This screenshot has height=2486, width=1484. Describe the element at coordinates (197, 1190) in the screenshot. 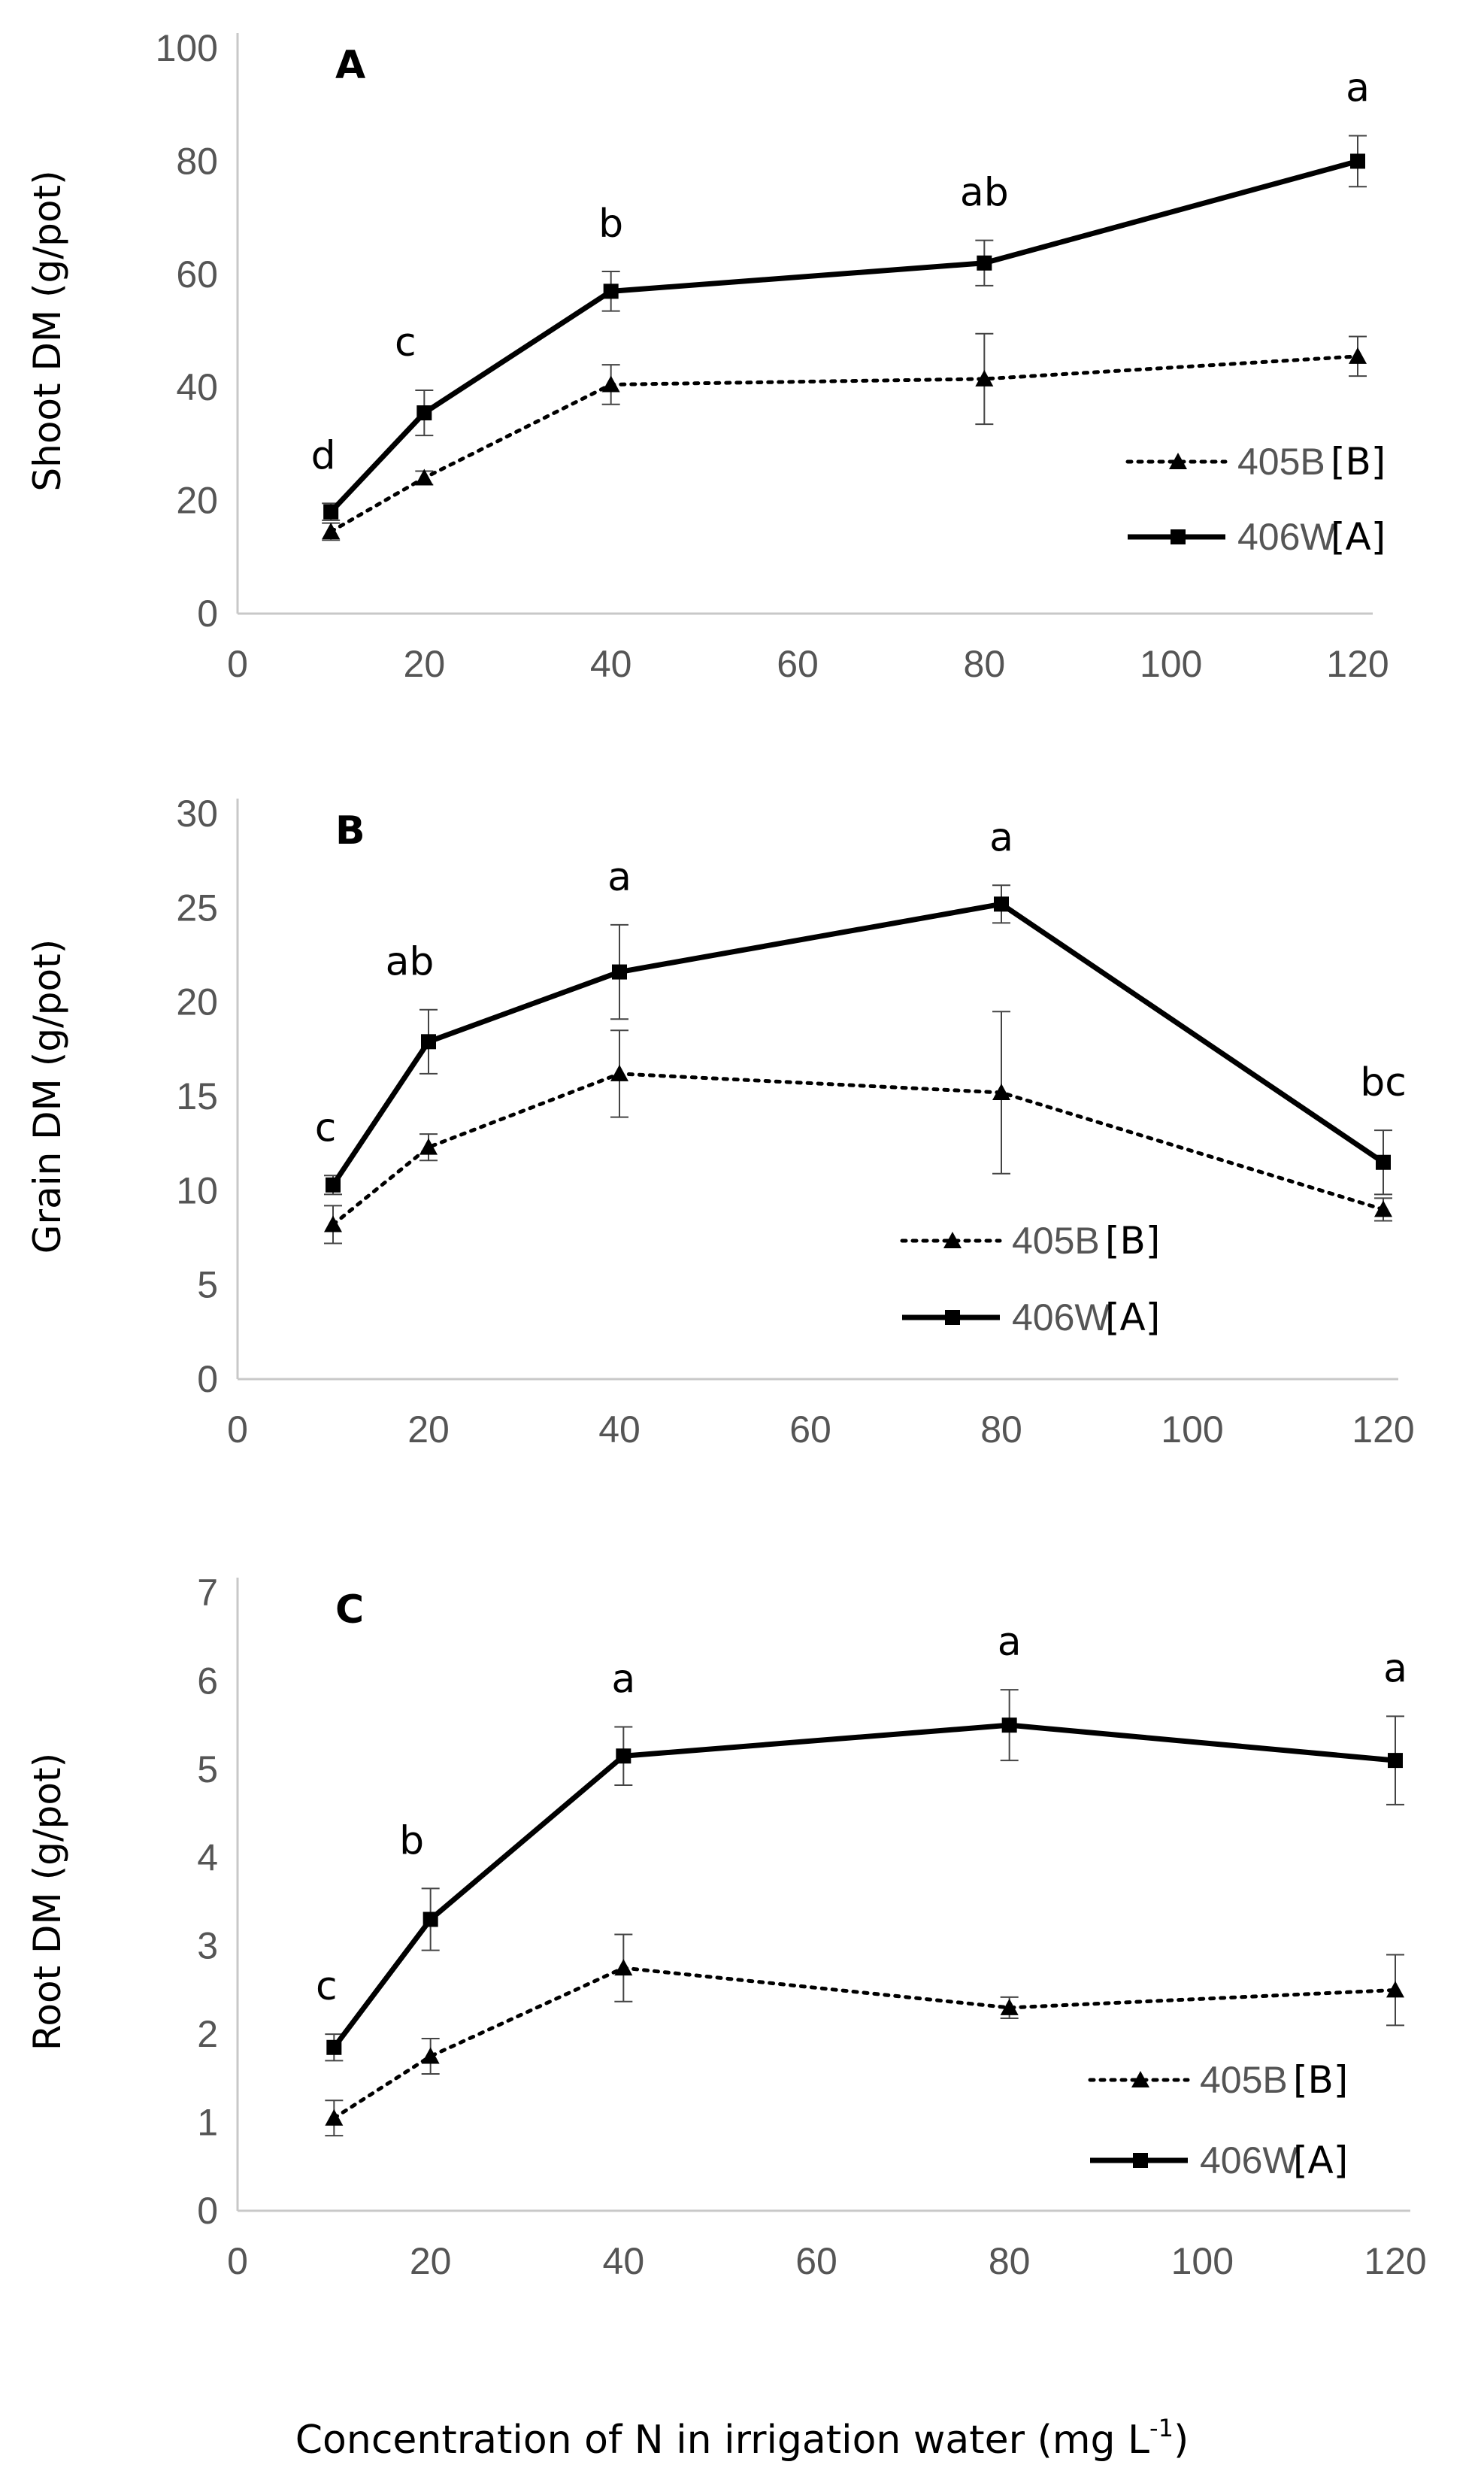

I see `y-tick-label: 10` at that location.